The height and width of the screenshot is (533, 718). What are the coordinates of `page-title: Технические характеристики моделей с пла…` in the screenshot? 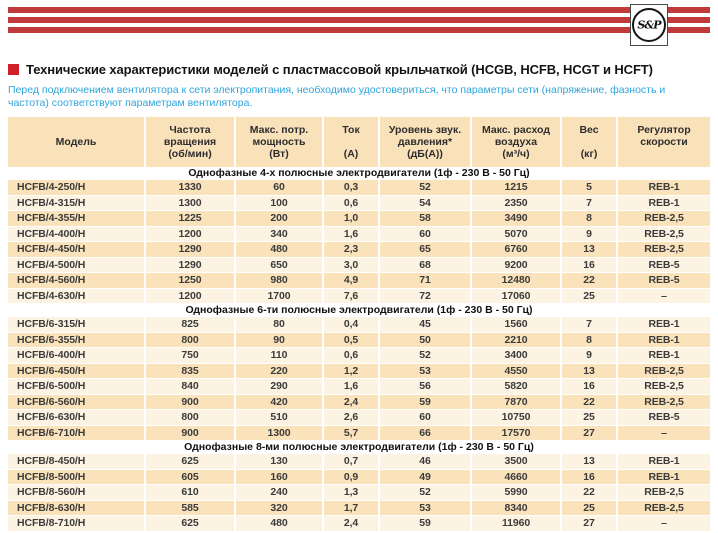 It's located at (339, 69).